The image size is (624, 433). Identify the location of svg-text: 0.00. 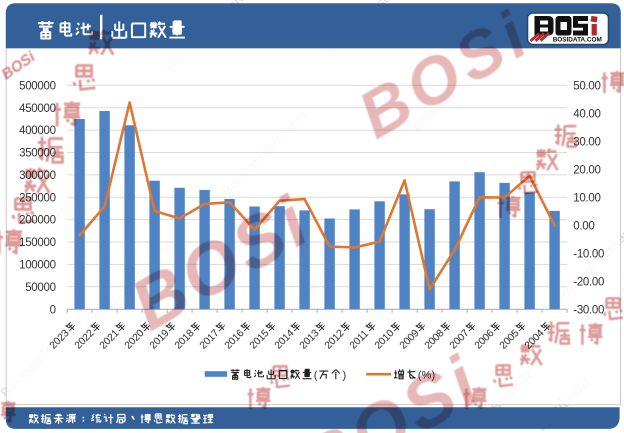
(583, 226).